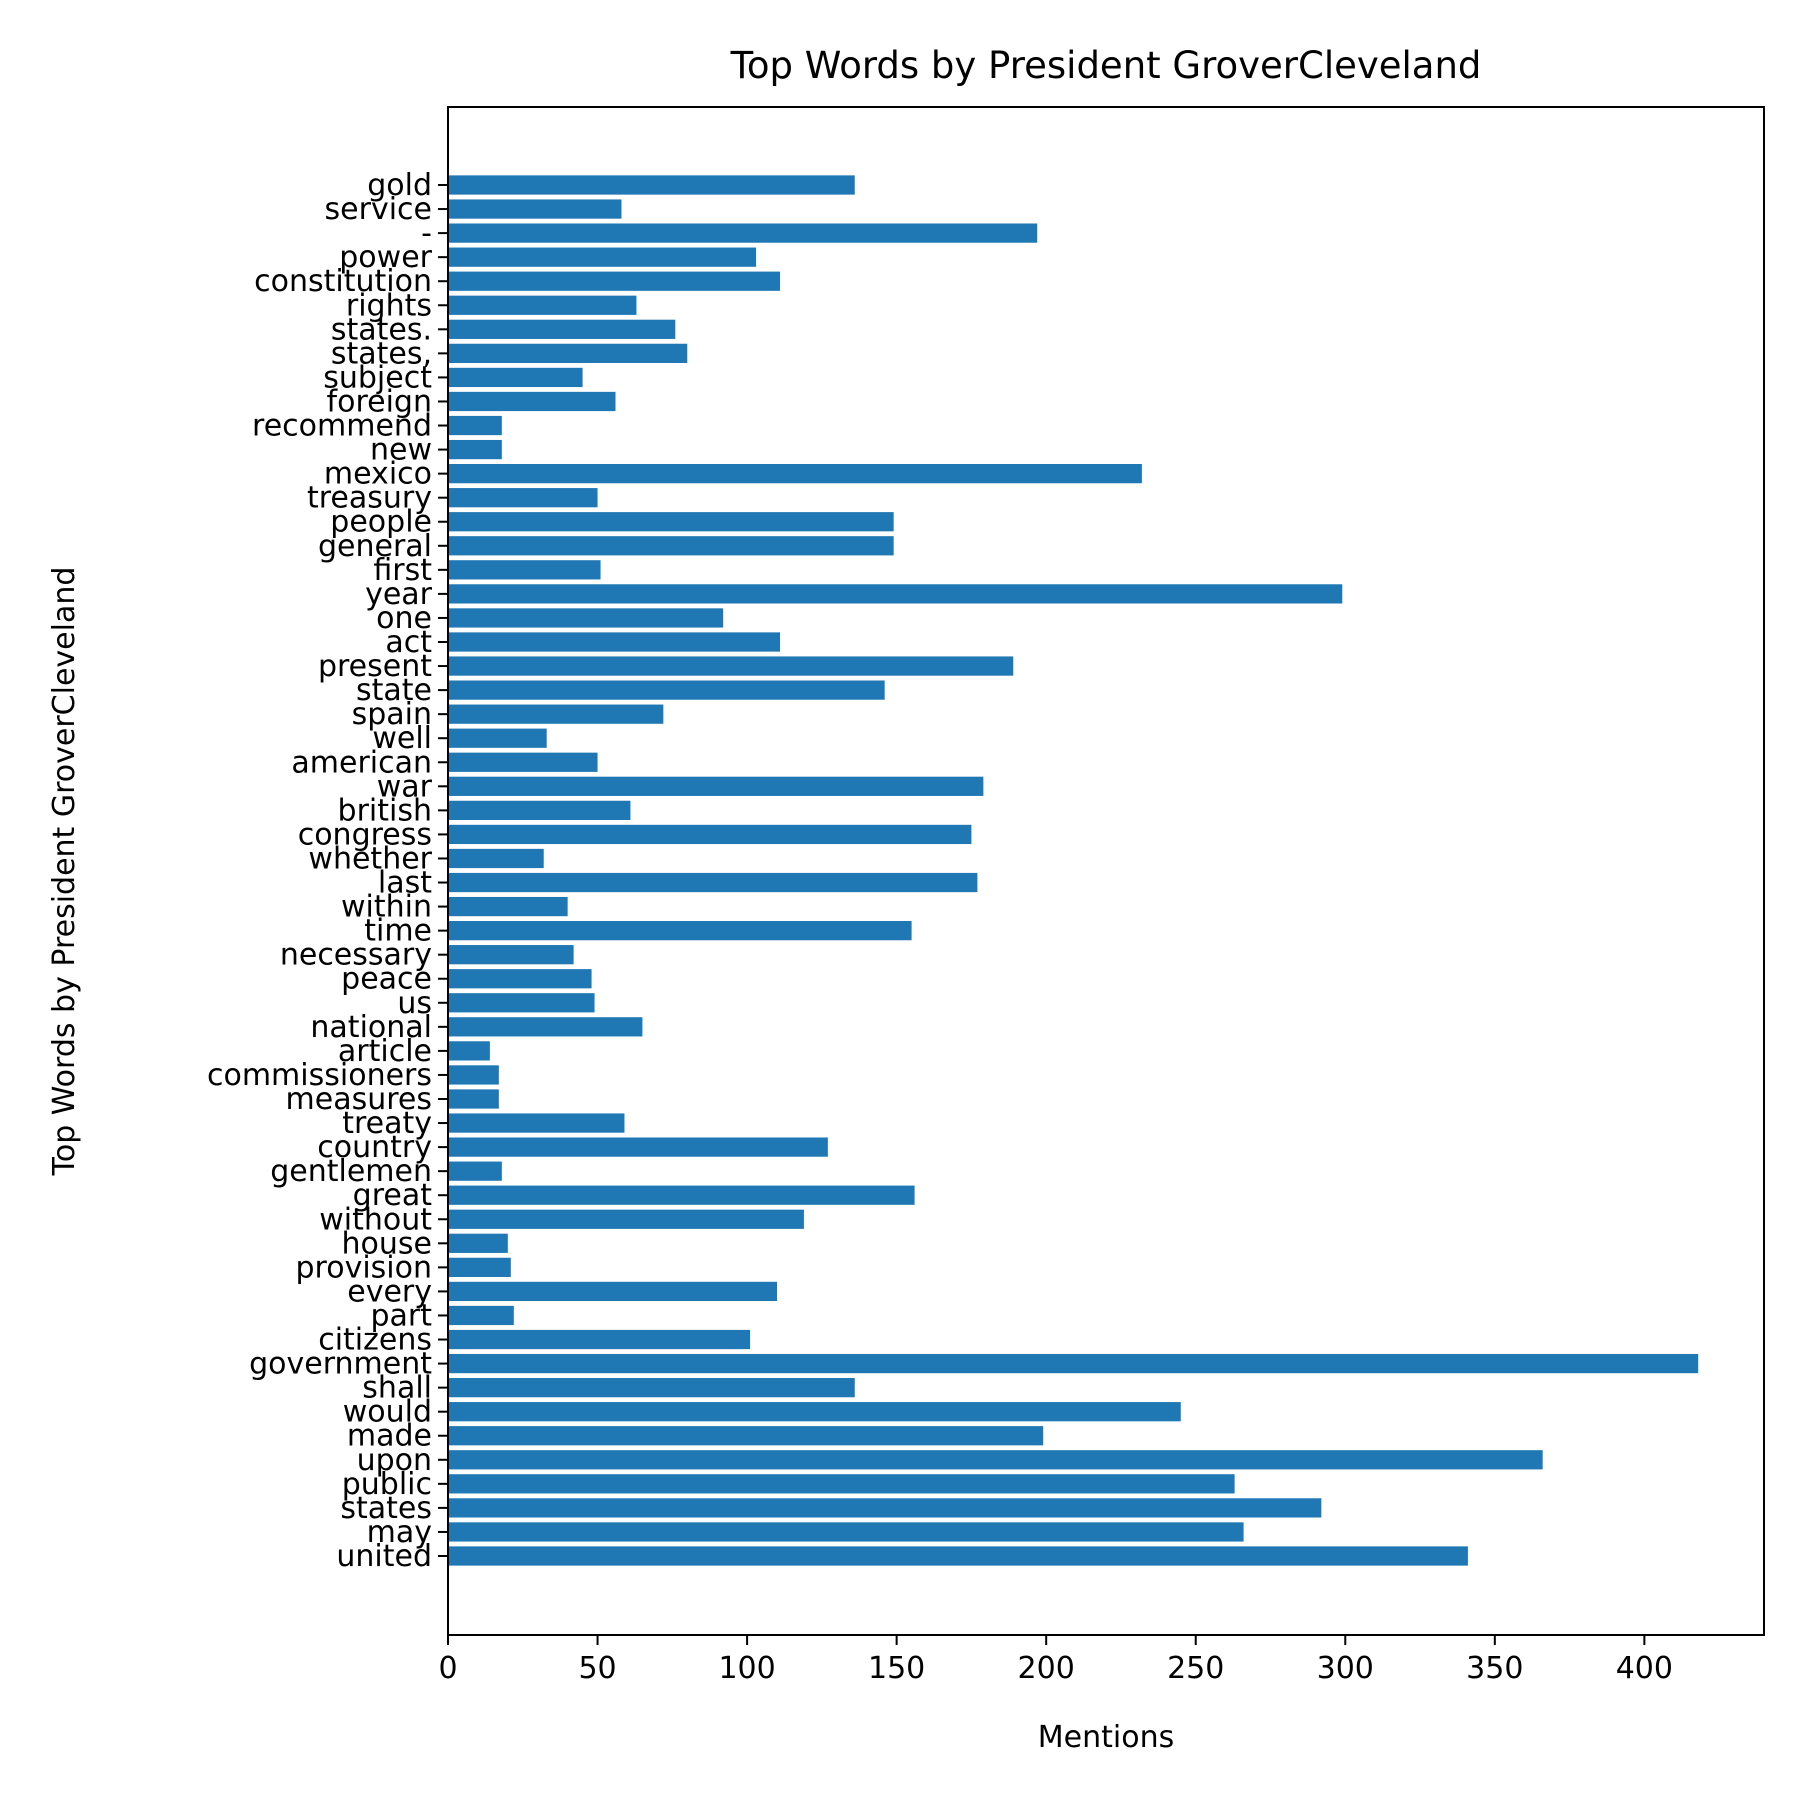 This screenshot has height=1800, width=1800. I want to click on y-tick-label: peace, so click(386, 979).